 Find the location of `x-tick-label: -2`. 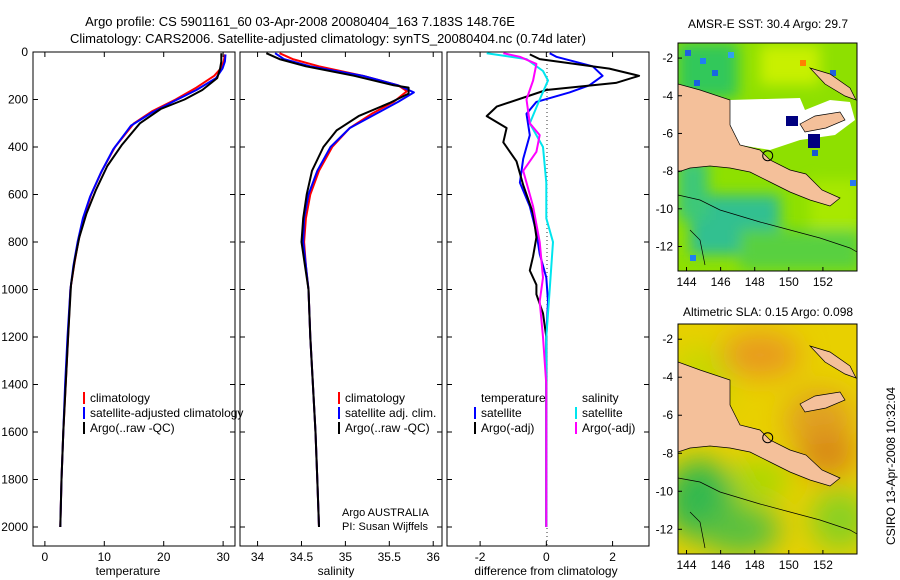

x-tick-label: -2 is located at coordinates (480, 557).